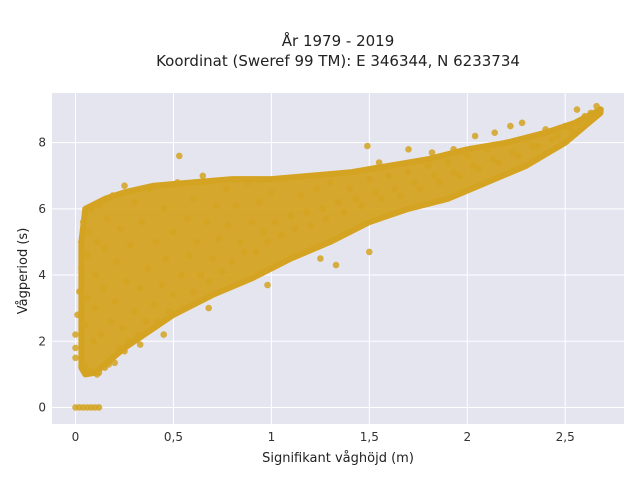  I want to click on y-tick-label: 8, so click(42, 143).